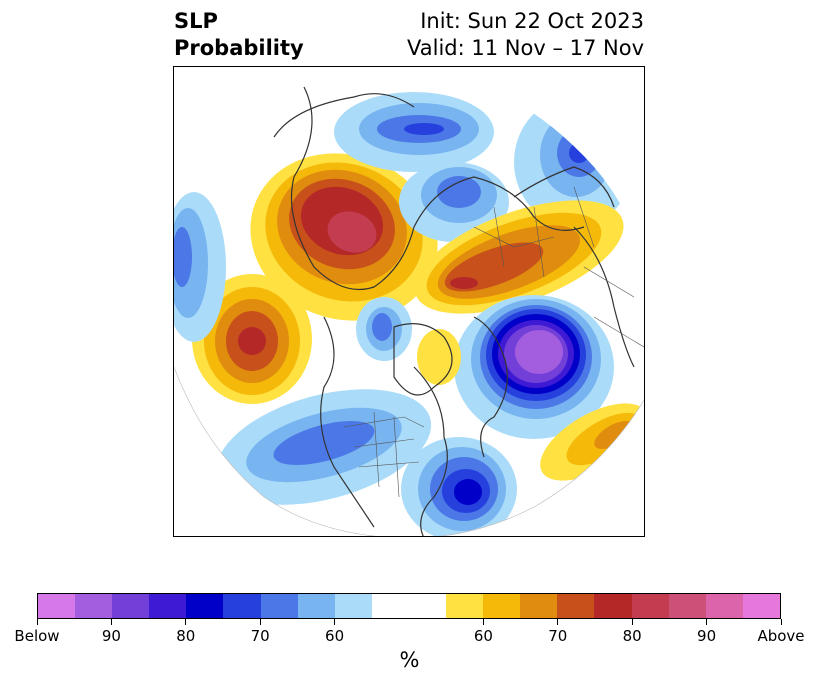  What do you see at coordinates (439, 357) in the screenshot?
I see `hudson-high-contours` at bounding box center [439, 357].